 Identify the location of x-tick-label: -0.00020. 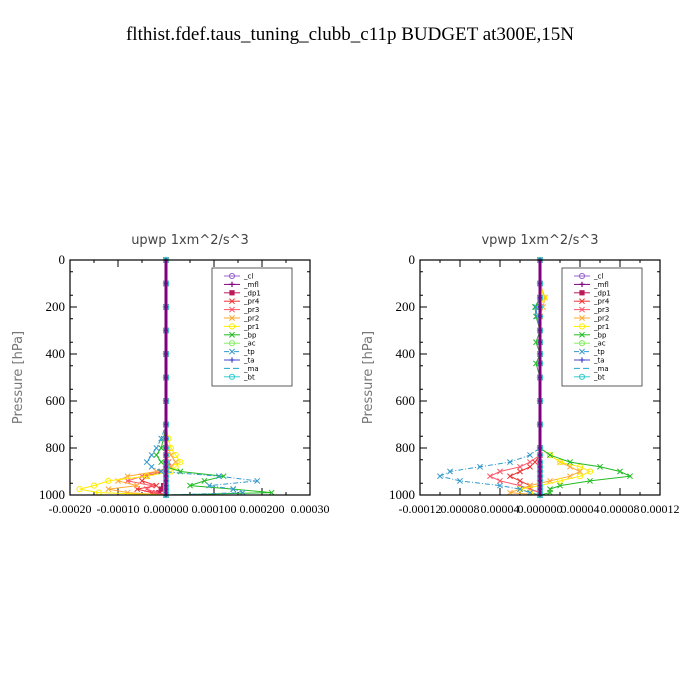
(70, 509).